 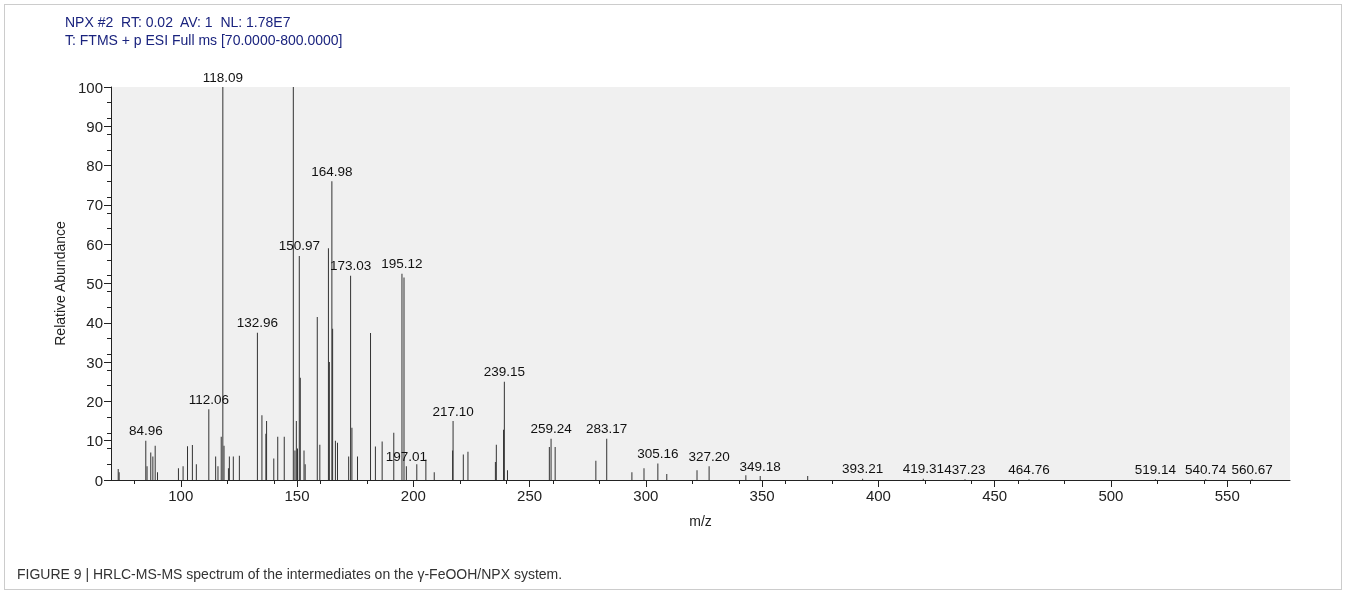 What do you see at coordinates (94, 166) in the screenshot?
I see `y-tick-label: 80` at bounding box center [94, 166].